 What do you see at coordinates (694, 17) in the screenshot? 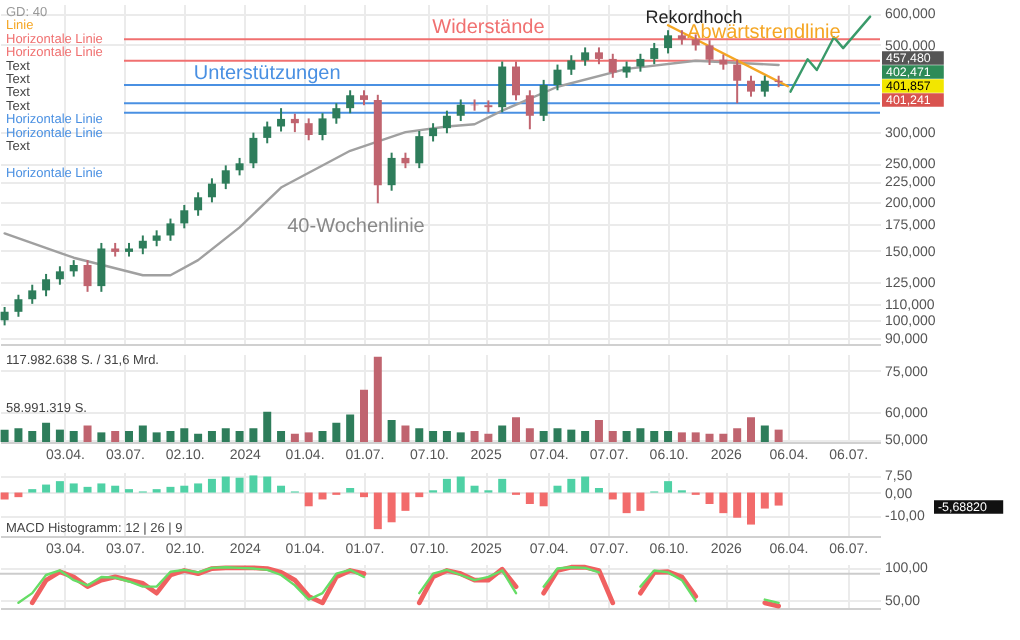
I see `annotation: Rekordhoch` at bounding box center [694, 17].